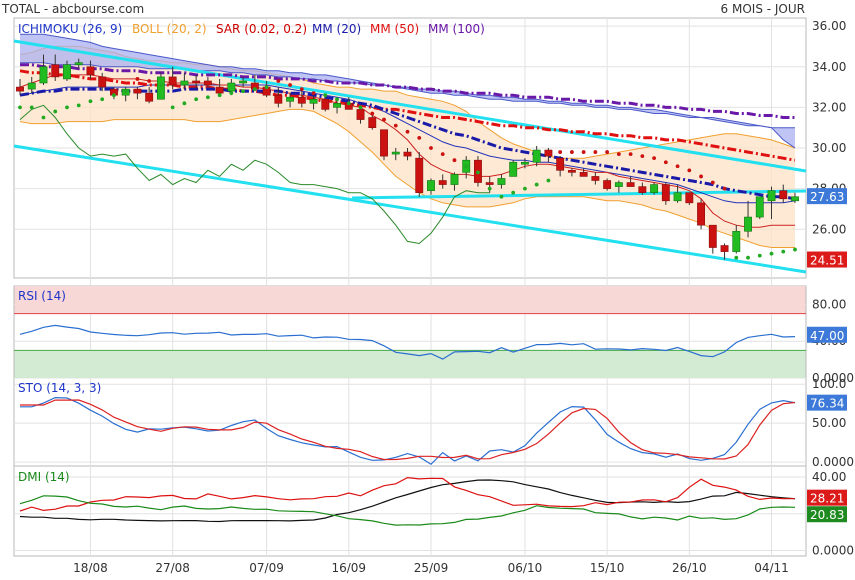  I want to click on rsi-value-badge: 47.00, so click(827, 336).